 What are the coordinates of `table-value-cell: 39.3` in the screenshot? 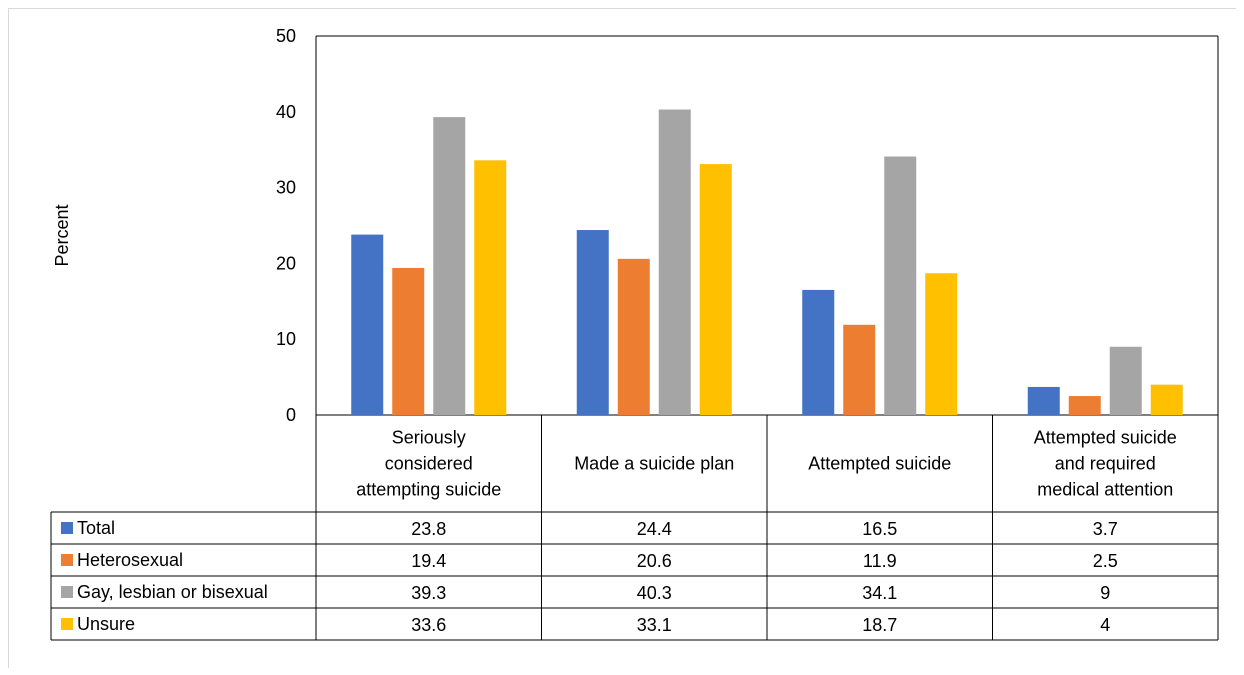 It's located at (428, 593).